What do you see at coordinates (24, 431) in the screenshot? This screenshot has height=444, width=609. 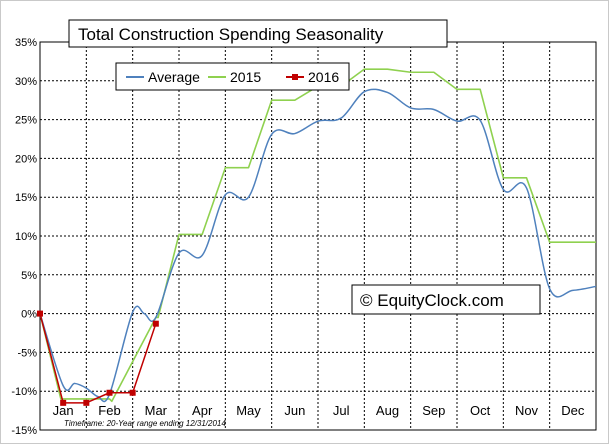 I see `y-tick-label: -15%` at bounding box center [24, 431].